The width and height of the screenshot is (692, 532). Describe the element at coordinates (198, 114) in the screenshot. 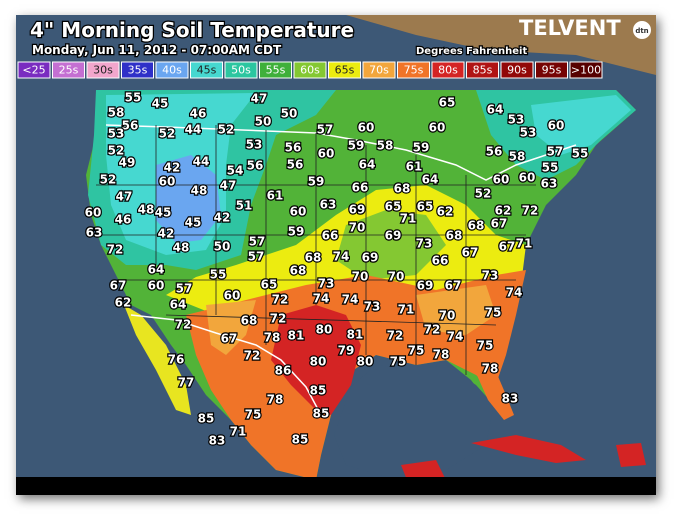

I see `station-value: 46` at that location.